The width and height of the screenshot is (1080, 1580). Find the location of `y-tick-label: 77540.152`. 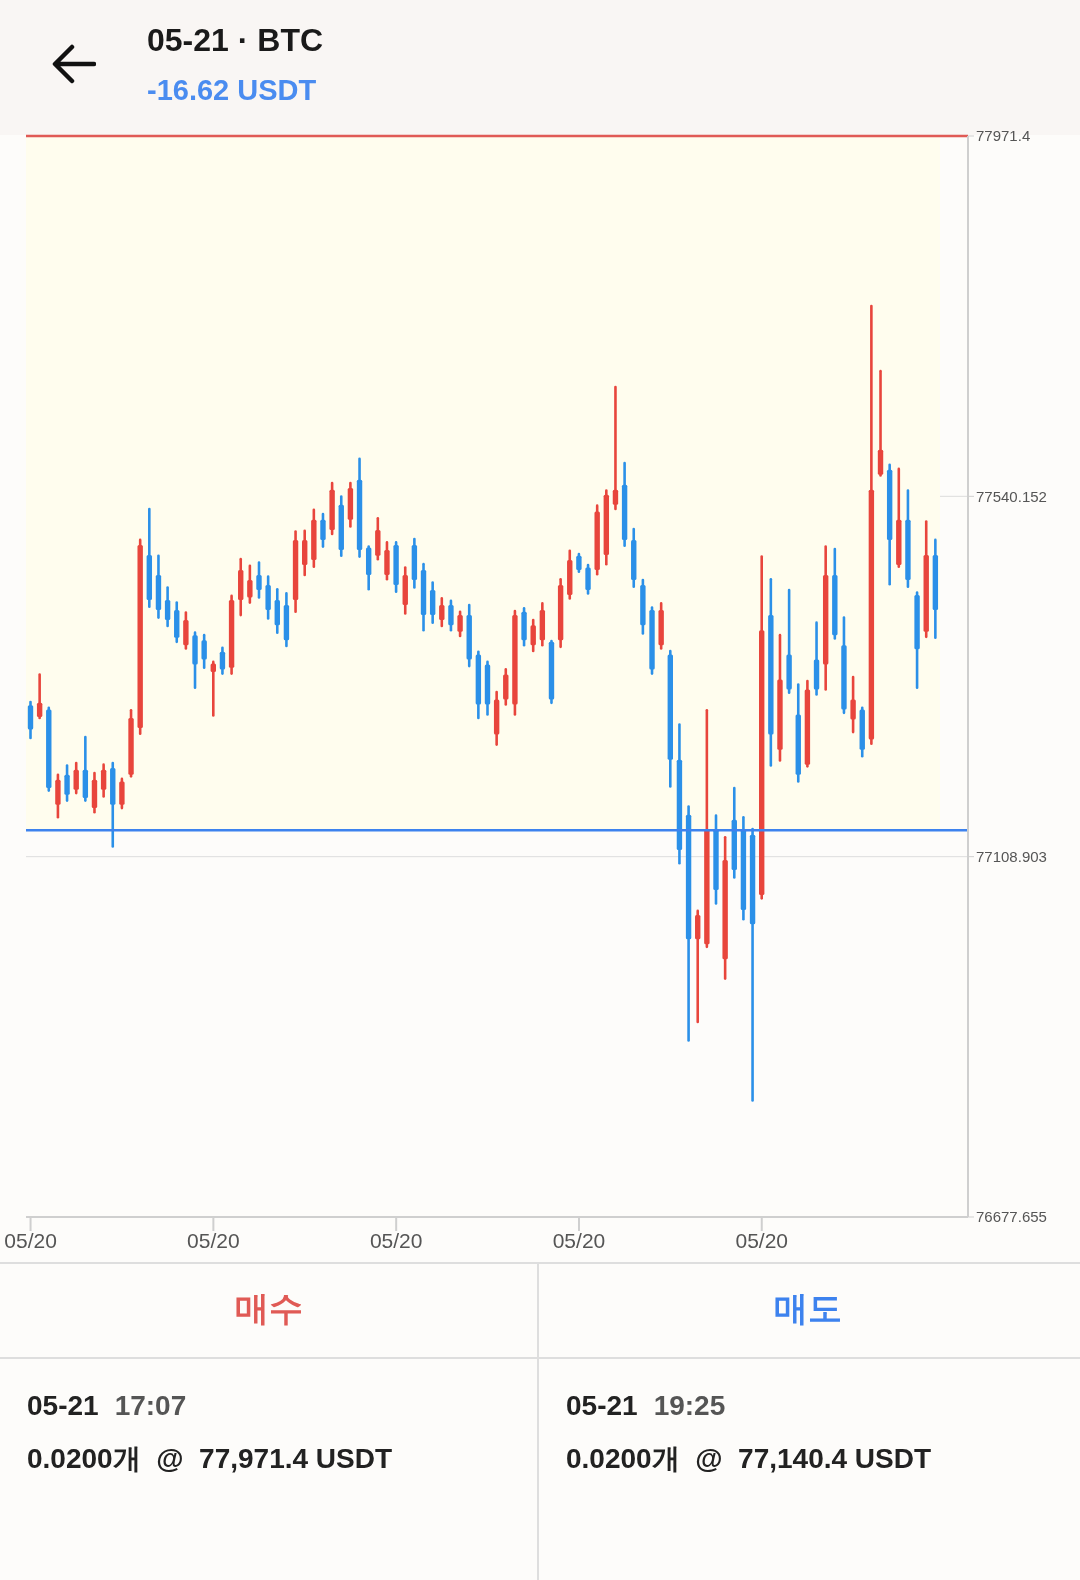

y-tick-label: 77540.152 is located at coordinates (1011, 496).